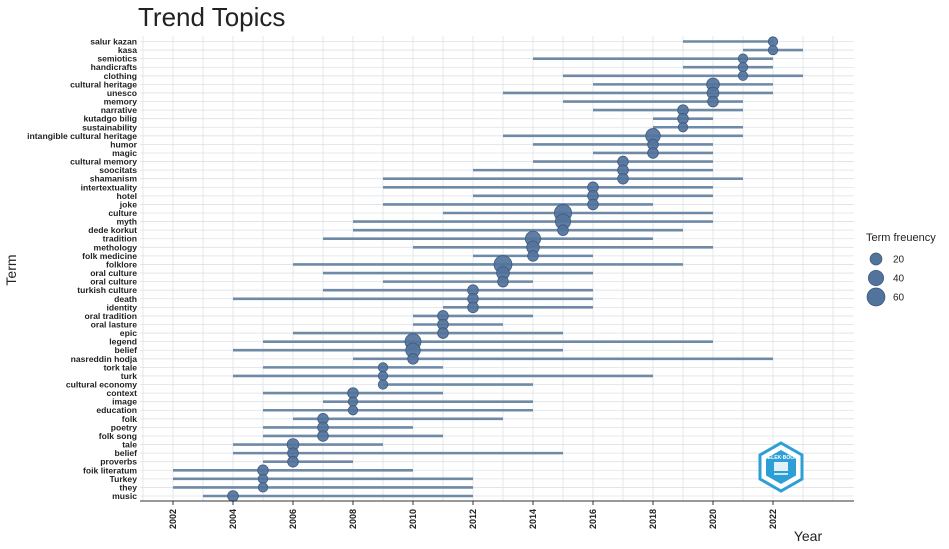  Describe the element at coordinates (120, 76) in the screenshot. I see `term-label: clothing` at that location.